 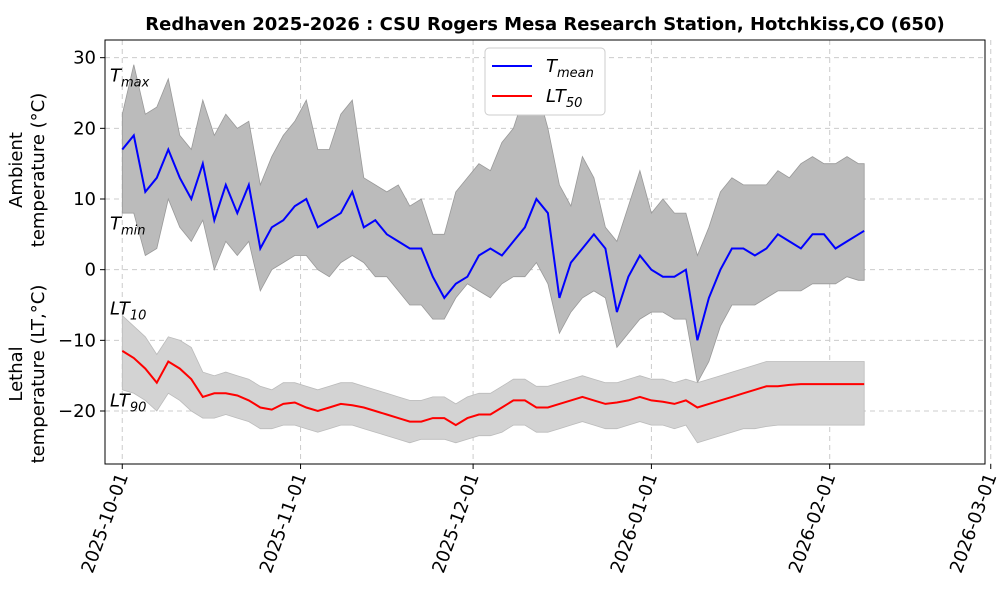 I want to click on band-annotation-label: LT10, so click(x=128, y=311).